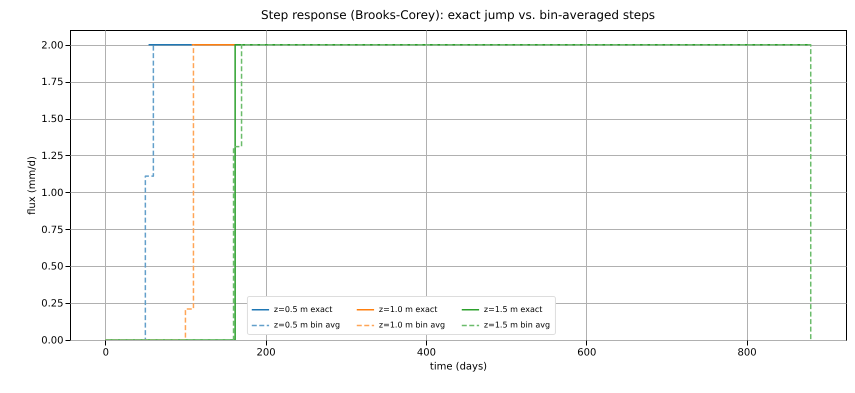 The height and width of the screenshot is (393, 855). Describe the element at coordinates (52, 156) in the screenshot. I see `y-tick-label: 1.25` at that location.